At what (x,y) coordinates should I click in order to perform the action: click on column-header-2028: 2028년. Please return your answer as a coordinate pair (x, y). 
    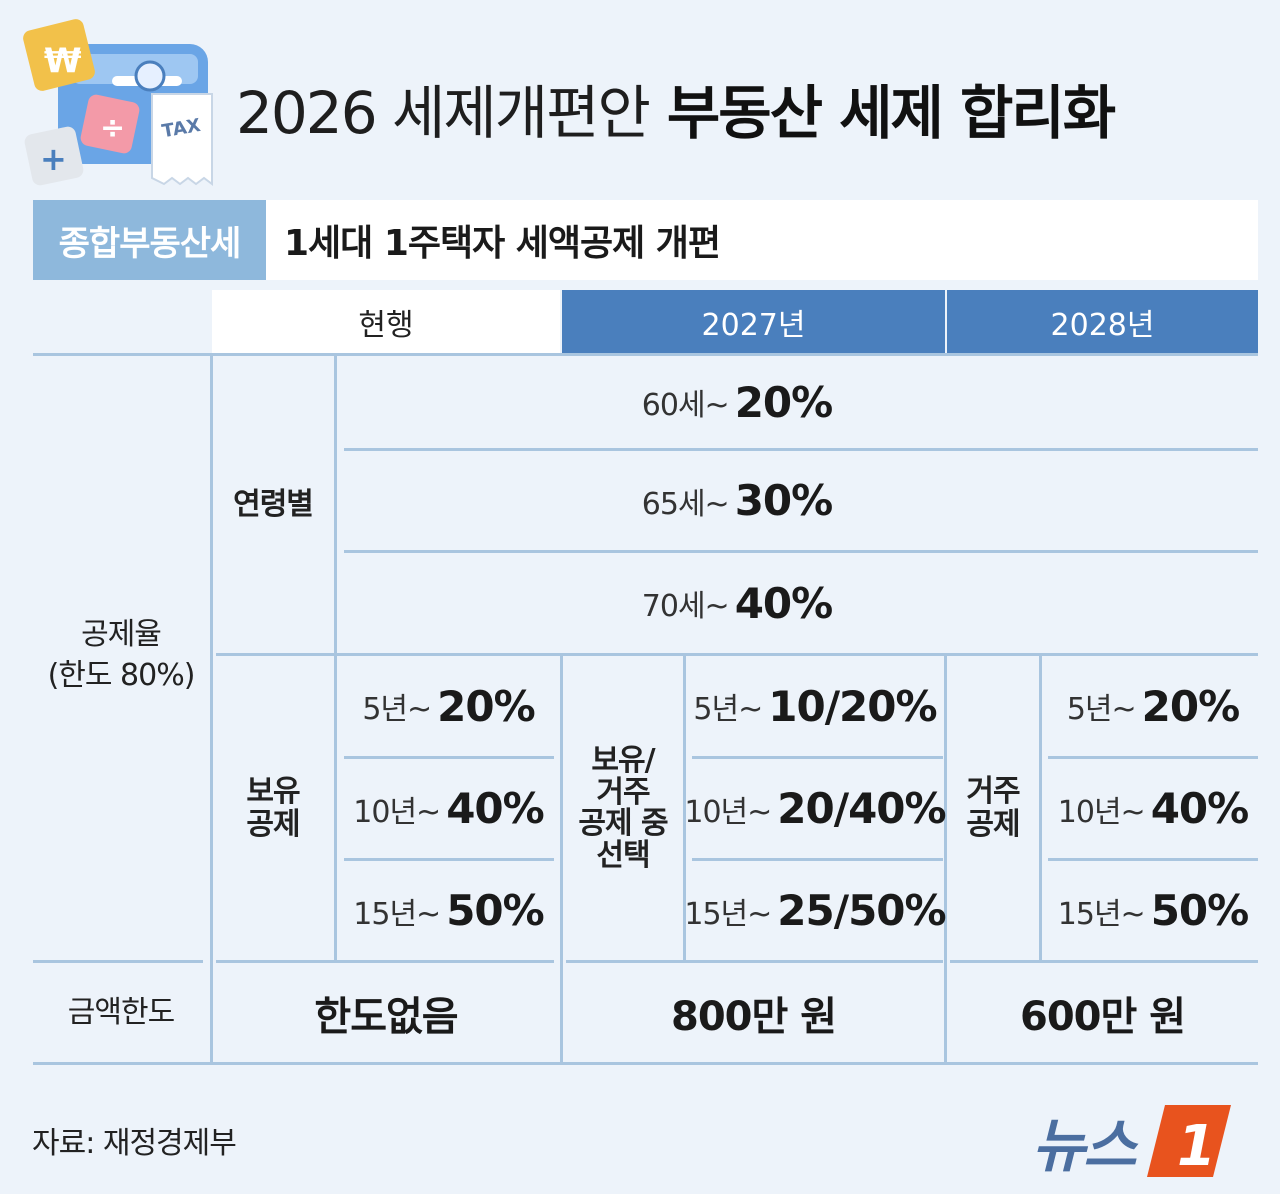
    Looking at the image, I should click on (1102, 321).